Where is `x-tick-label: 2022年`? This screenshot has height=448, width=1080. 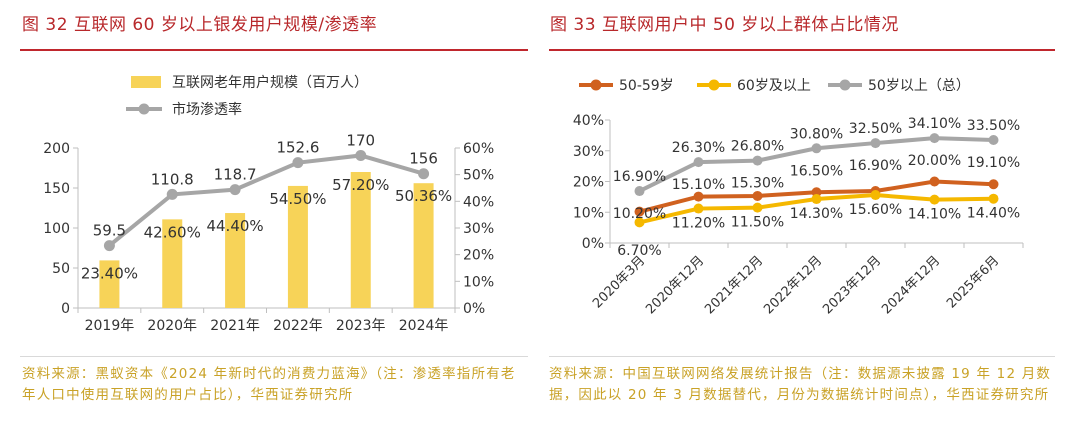
x-tick-label: 2022年 is located at coordinates (298, 326).